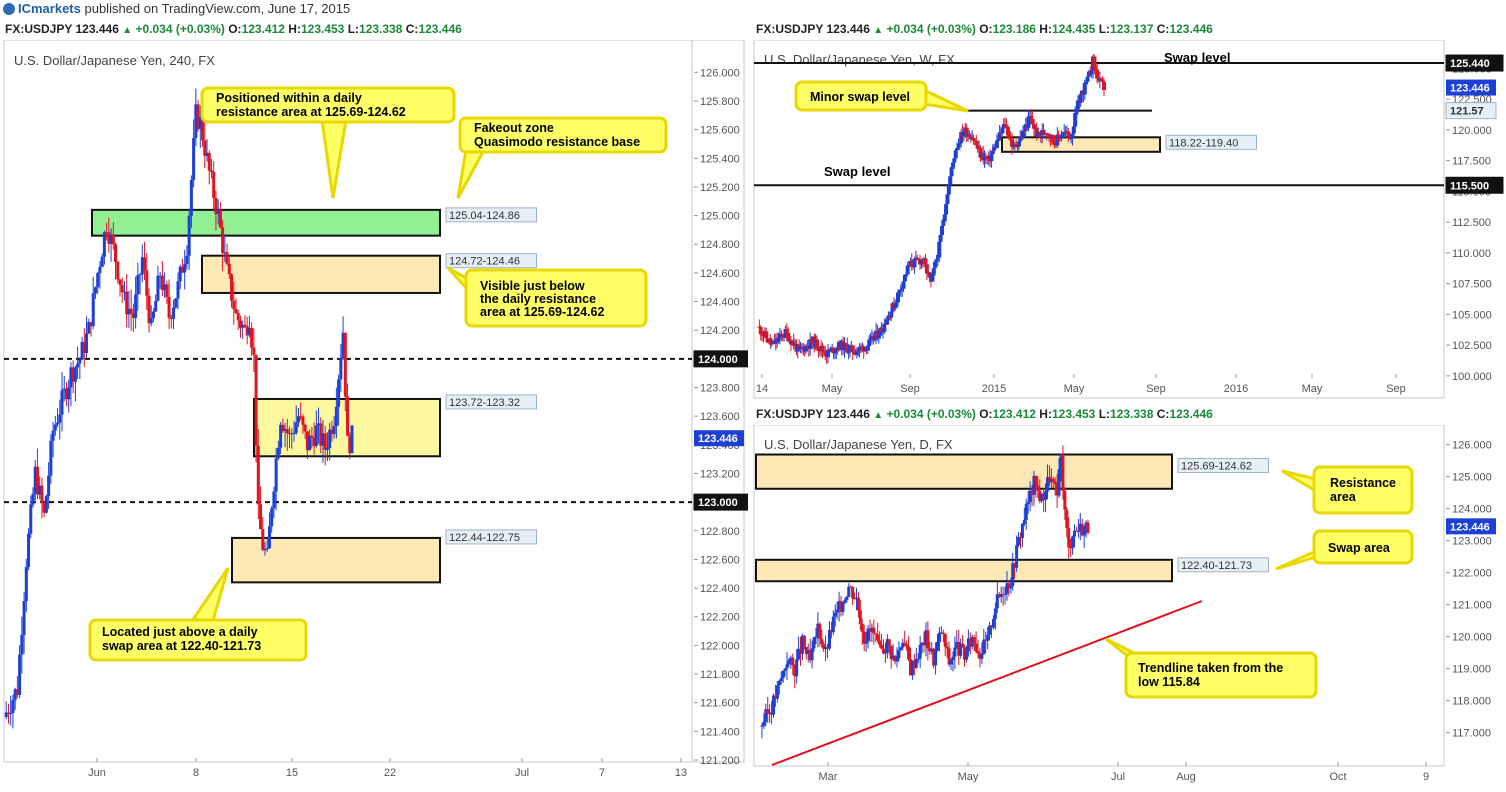  Describe the element at coordinates (1472, 315) in the screenshot. I see `y-tick-label: 105.000` at that location.